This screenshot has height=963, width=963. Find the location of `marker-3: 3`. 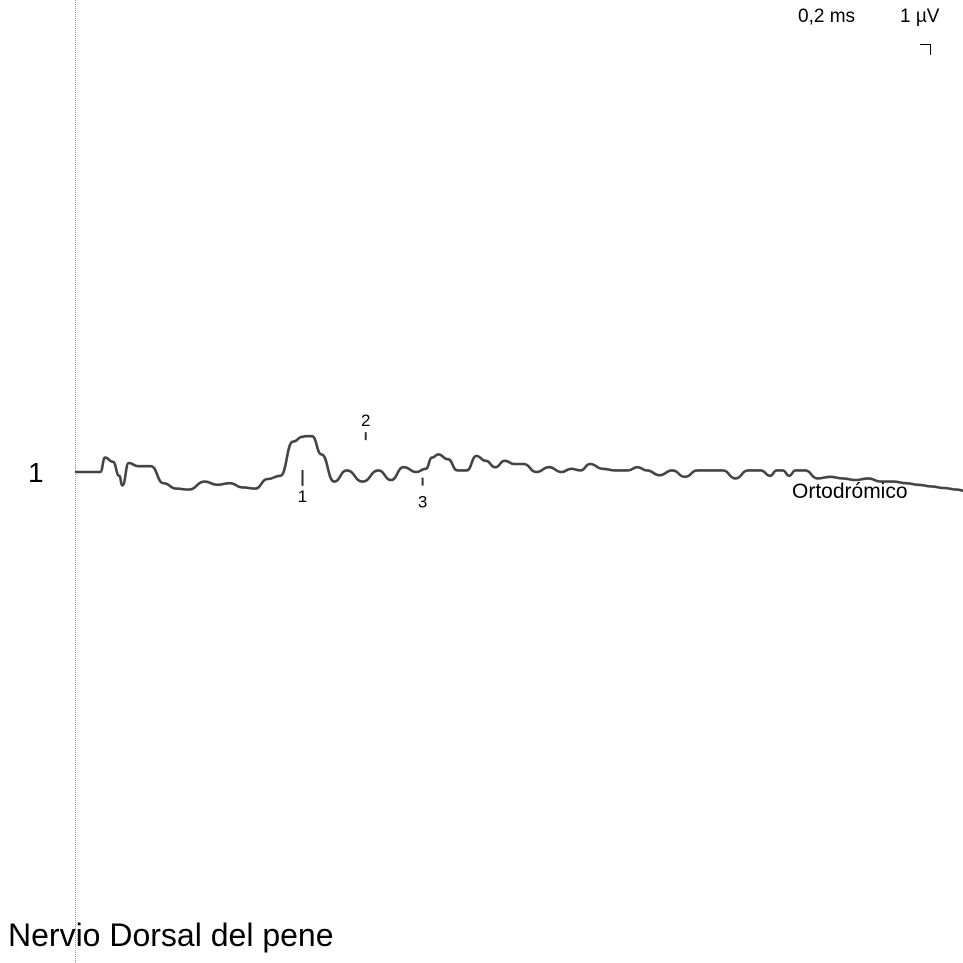

marker-3: 3 is located at coordinates (422, 494).